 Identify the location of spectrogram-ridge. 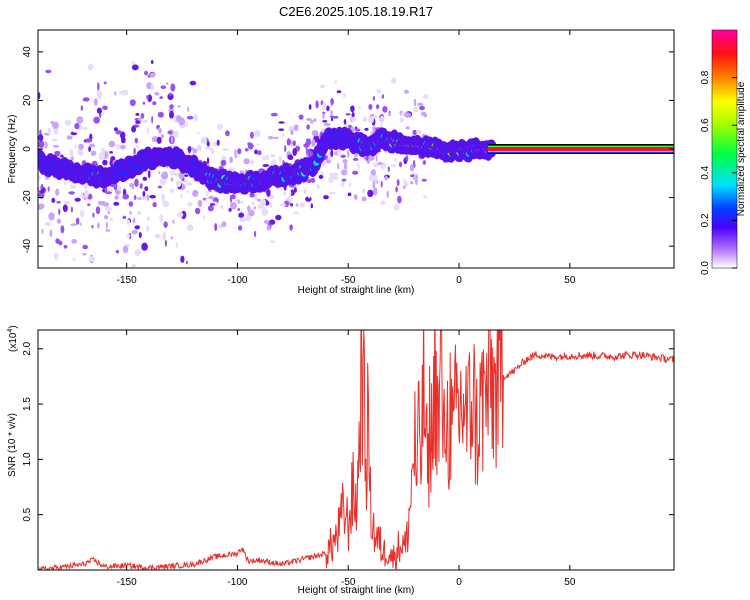
(267, 160).